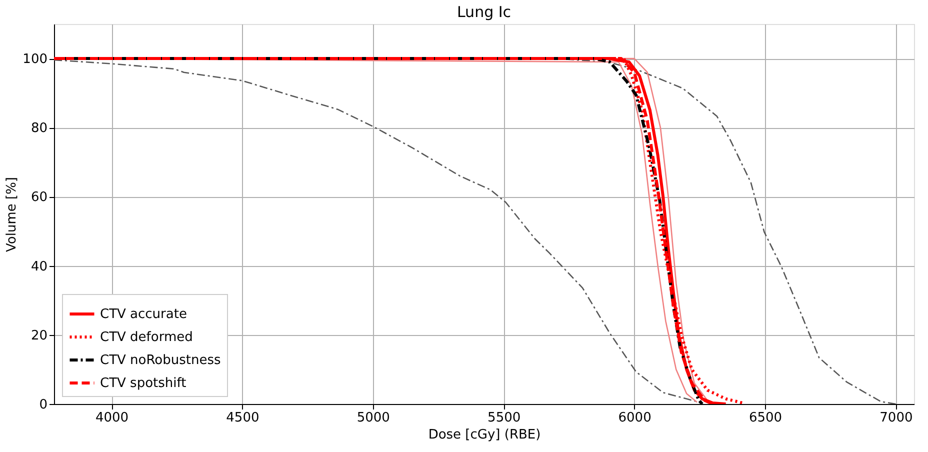 The image size is (928, 452). Describe the element at coordinates (143, 383) in the screenshot. I see `legend-label: CTV spotshift` at that location.